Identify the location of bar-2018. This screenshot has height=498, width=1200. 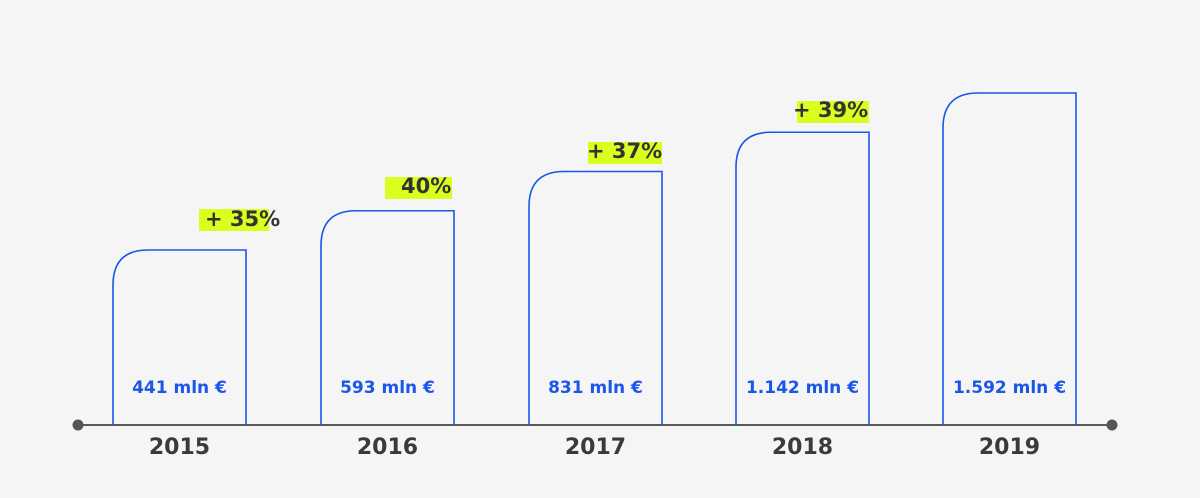
(802, 278).